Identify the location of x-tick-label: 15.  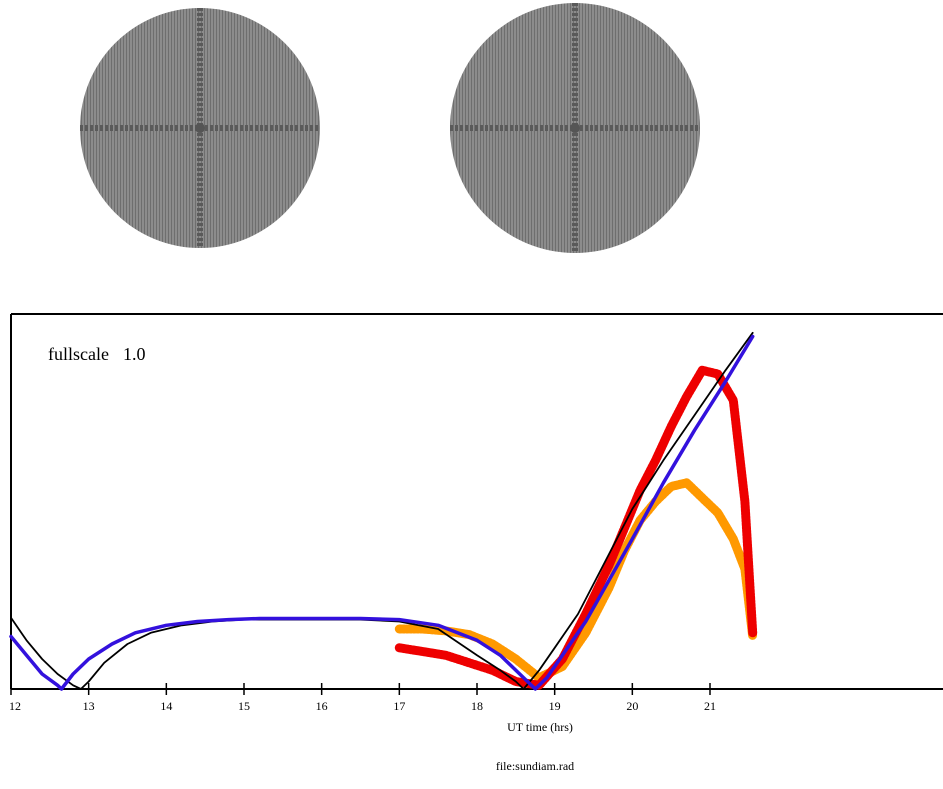
(244, 706).